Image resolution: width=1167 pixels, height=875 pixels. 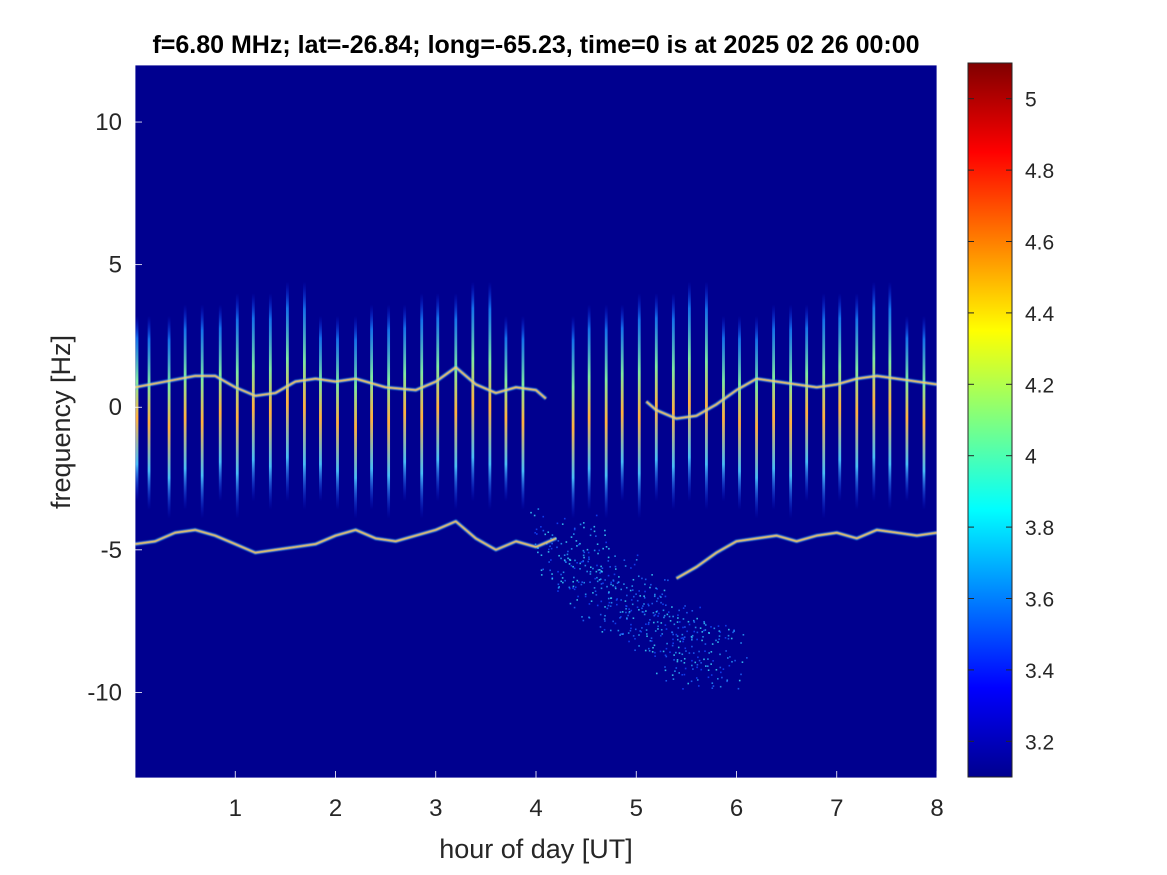 What do you see at coordinates (61, 422) in the screenshot?
I see `y-axis-label: frequency [Hz]` at bounding box center [61, 422].